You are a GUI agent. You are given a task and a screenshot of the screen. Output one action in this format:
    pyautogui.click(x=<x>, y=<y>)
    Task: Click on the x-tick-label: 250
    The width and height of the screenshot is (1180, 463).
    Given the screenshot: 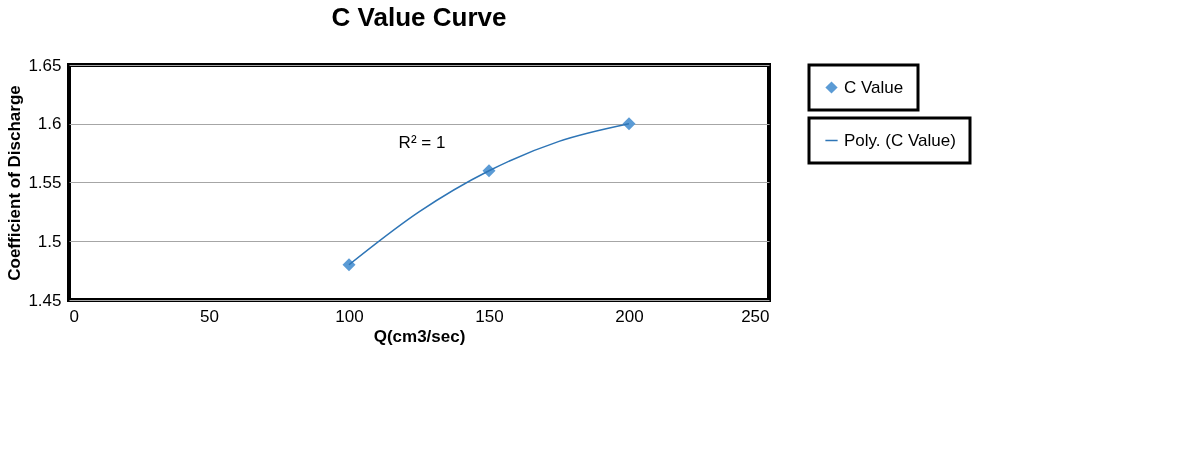 What is the action you would take?
    pyautogui.click(x=755, y=316)
    